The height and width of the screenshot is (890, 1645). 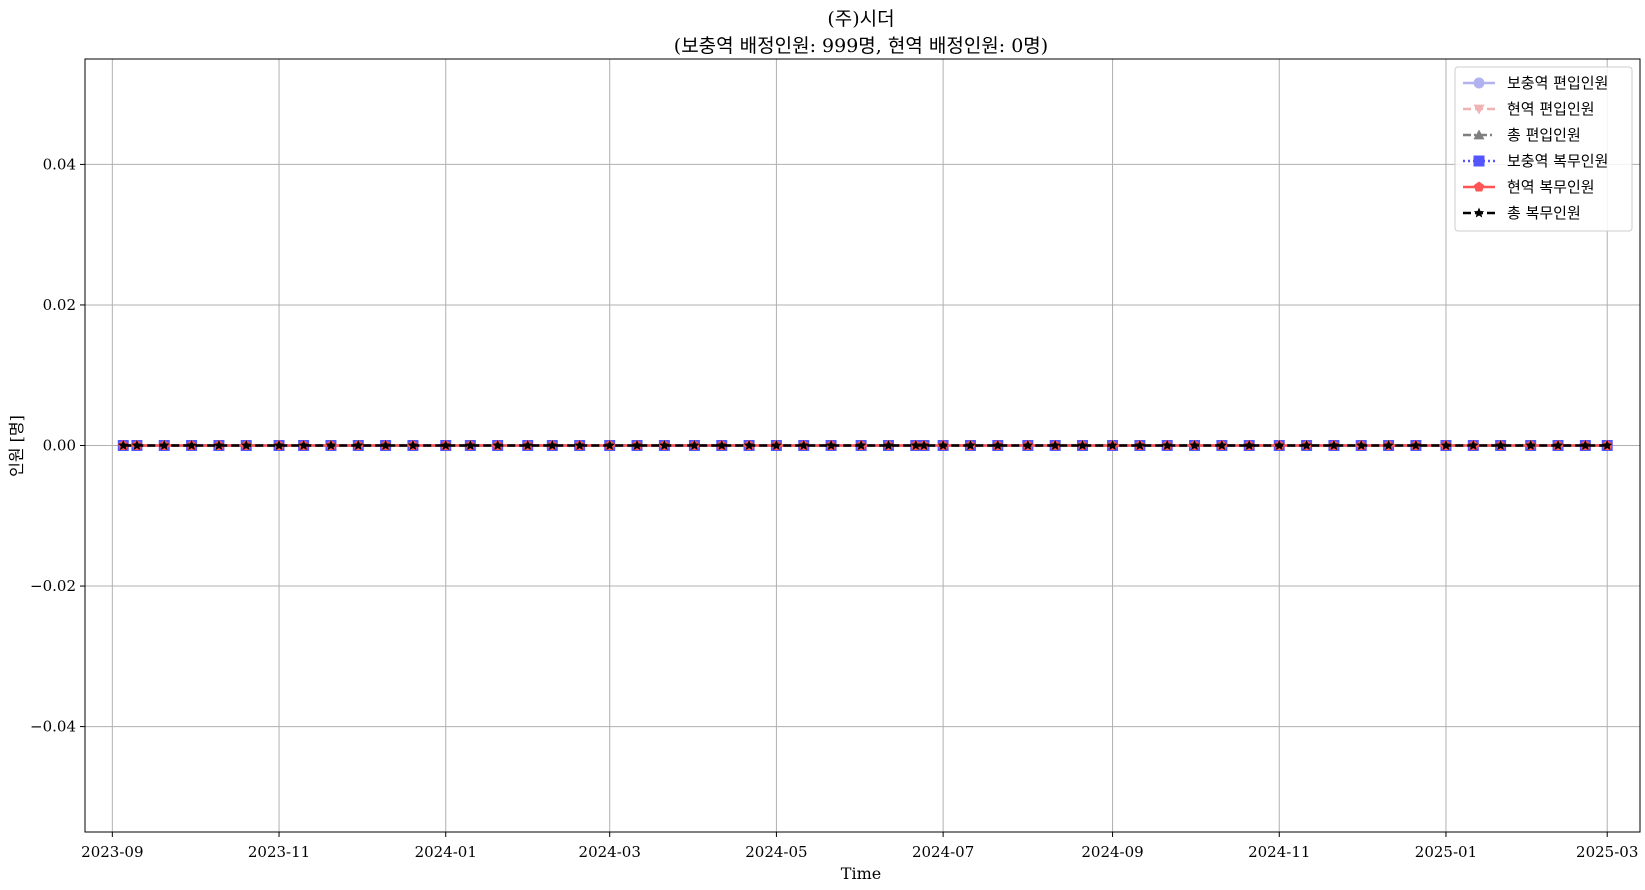 I want to click on chart-title: (주)시더, so click(x=860, y=19).